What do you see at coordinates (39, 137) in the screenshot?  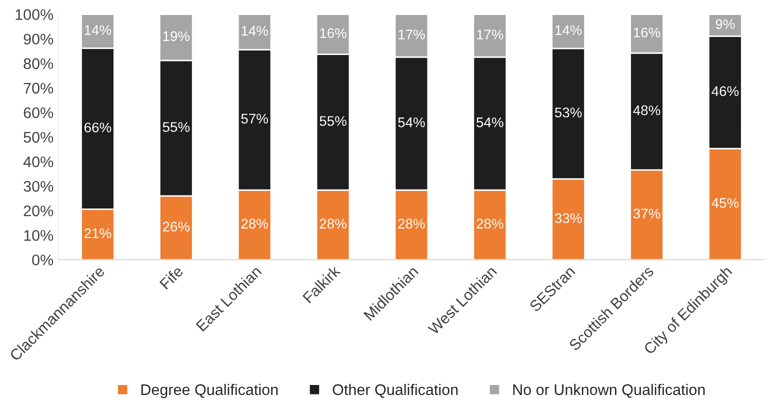 I see `y-tick-label: 50%` at bounding box center [39, 137].